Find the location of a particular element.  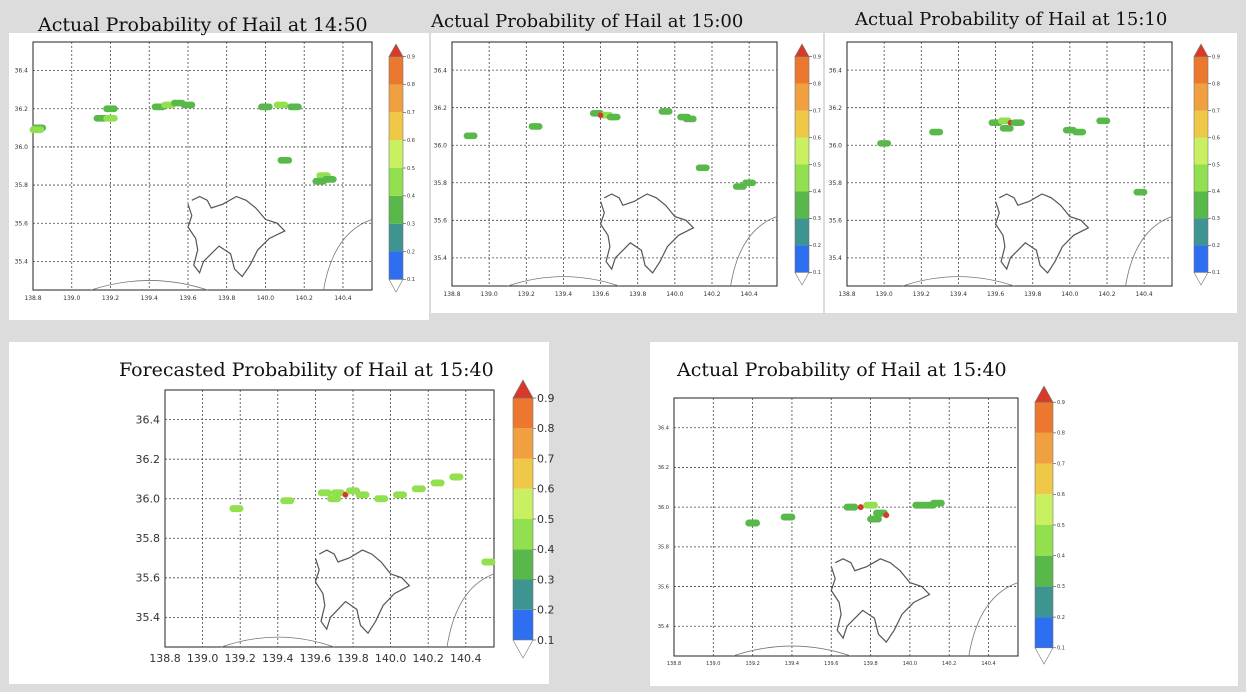

colorbar-tick-label: 0.3 is located at coordinates (1216, 219).